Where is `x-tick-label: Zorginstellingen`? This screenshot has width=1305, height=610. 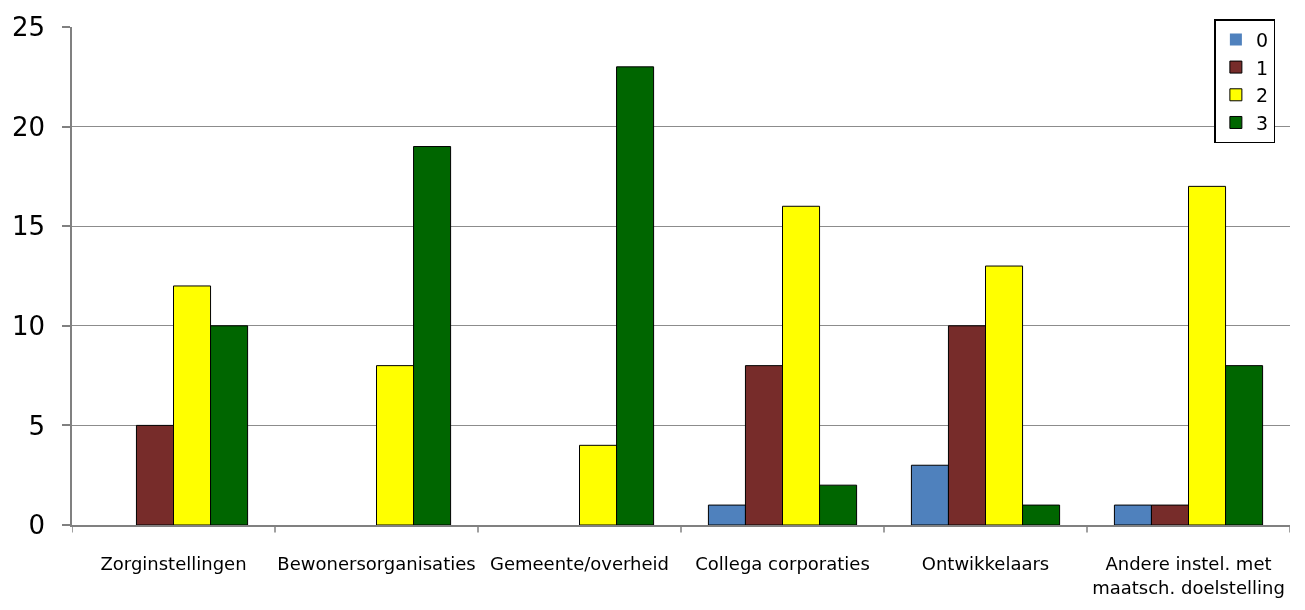 x-tick-label: Zorginstellingen is located at coordinates (173, 564).